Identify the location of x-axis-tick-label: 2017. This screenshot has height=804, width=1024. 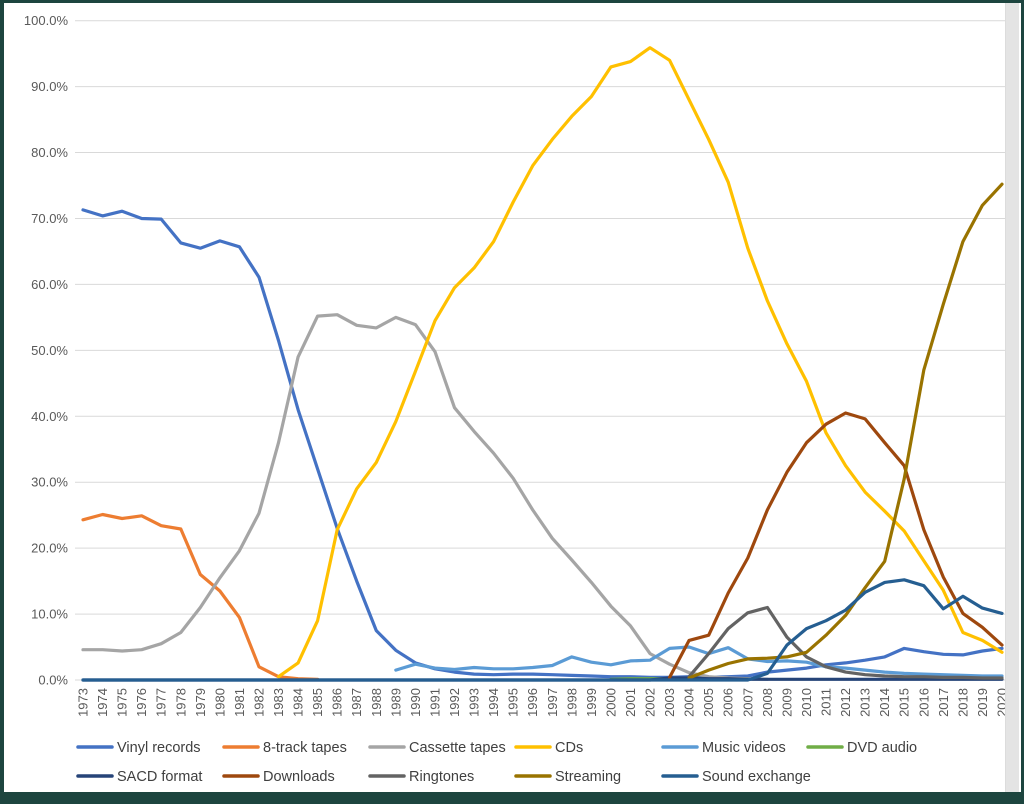
(943, 702).